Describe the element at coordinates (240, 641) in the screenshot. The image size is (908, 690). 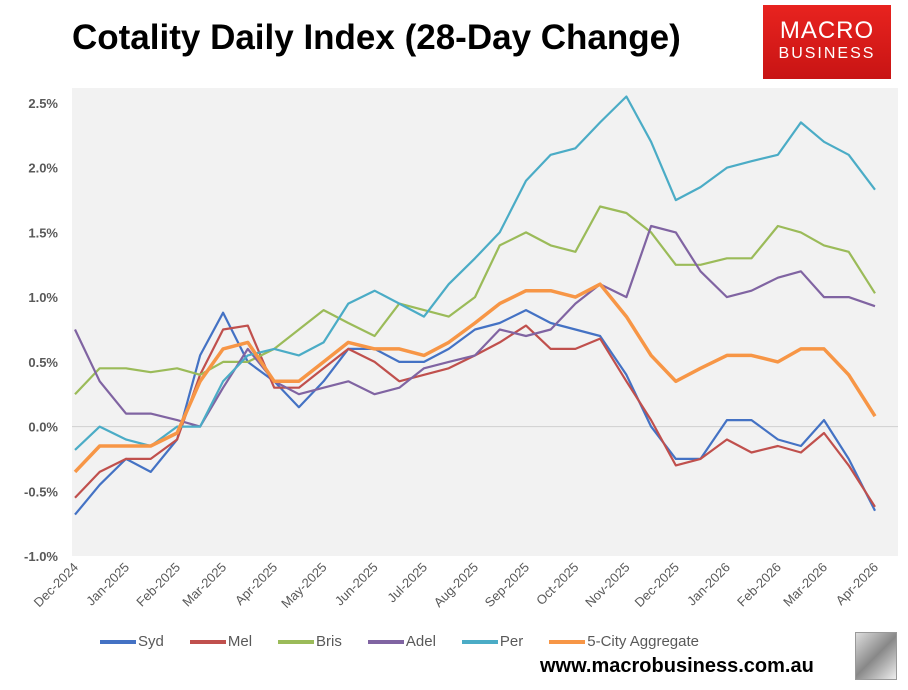
I see `legend-label: Mel` at that location.